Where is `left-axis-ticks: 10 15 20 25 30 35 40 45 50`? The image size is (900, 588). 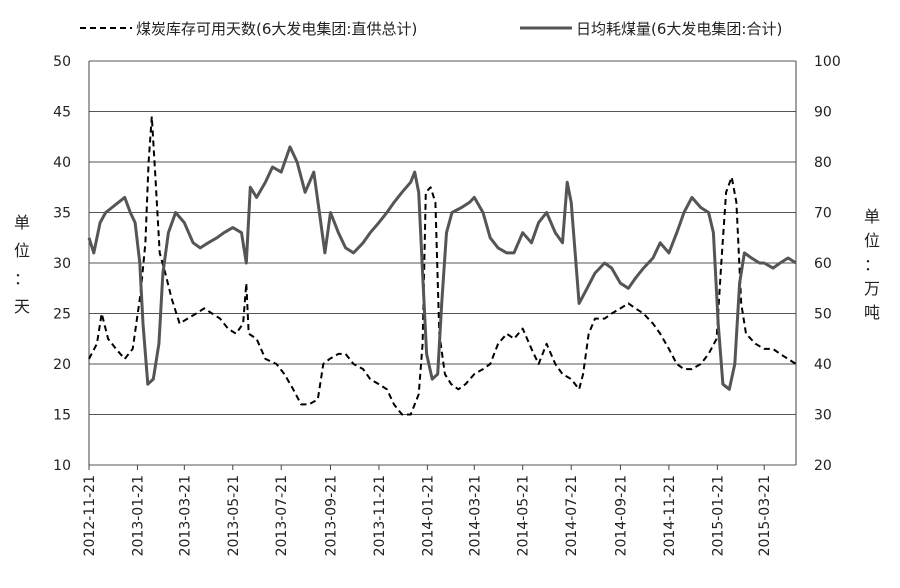
left-axis-ticks: 10 15 20 25 30 35 40 45 50 is located at coordinates (62, 264).